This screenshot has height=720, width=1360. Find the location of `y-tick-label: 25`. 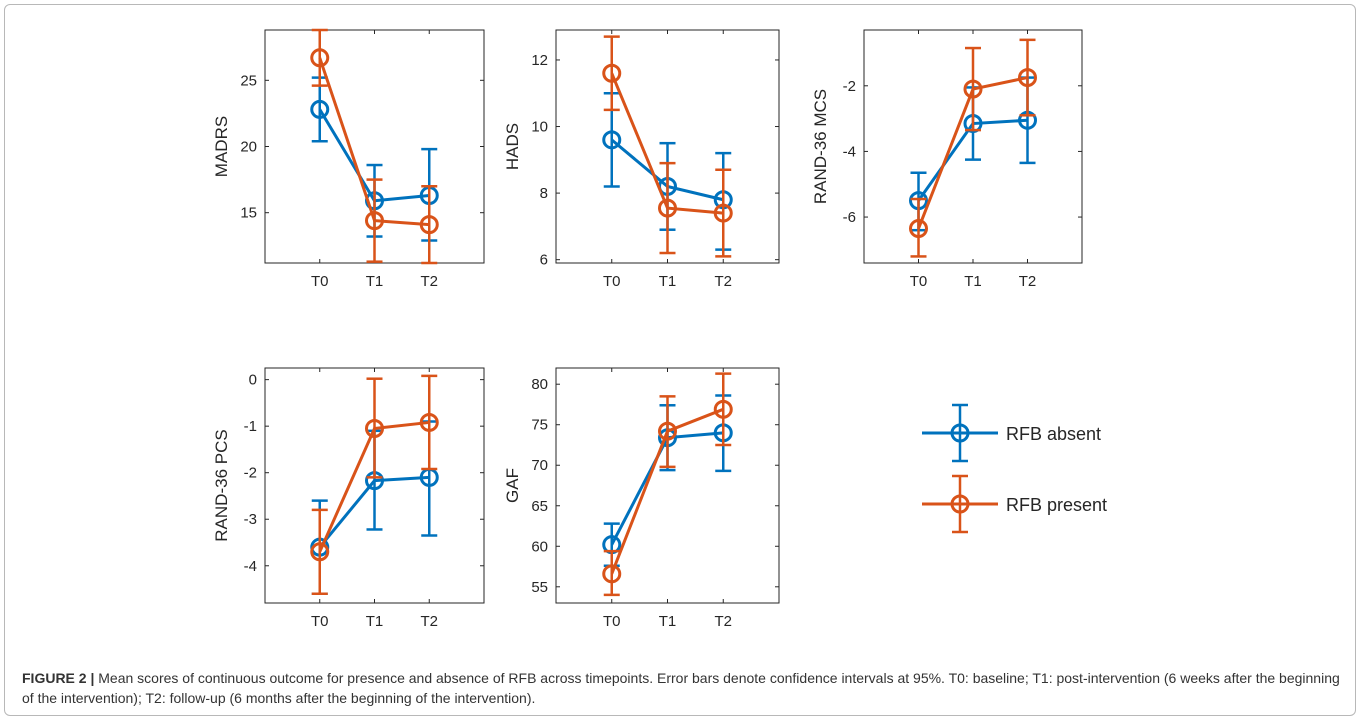

y-tick-label: 25 is located at coordinates (248, 80).